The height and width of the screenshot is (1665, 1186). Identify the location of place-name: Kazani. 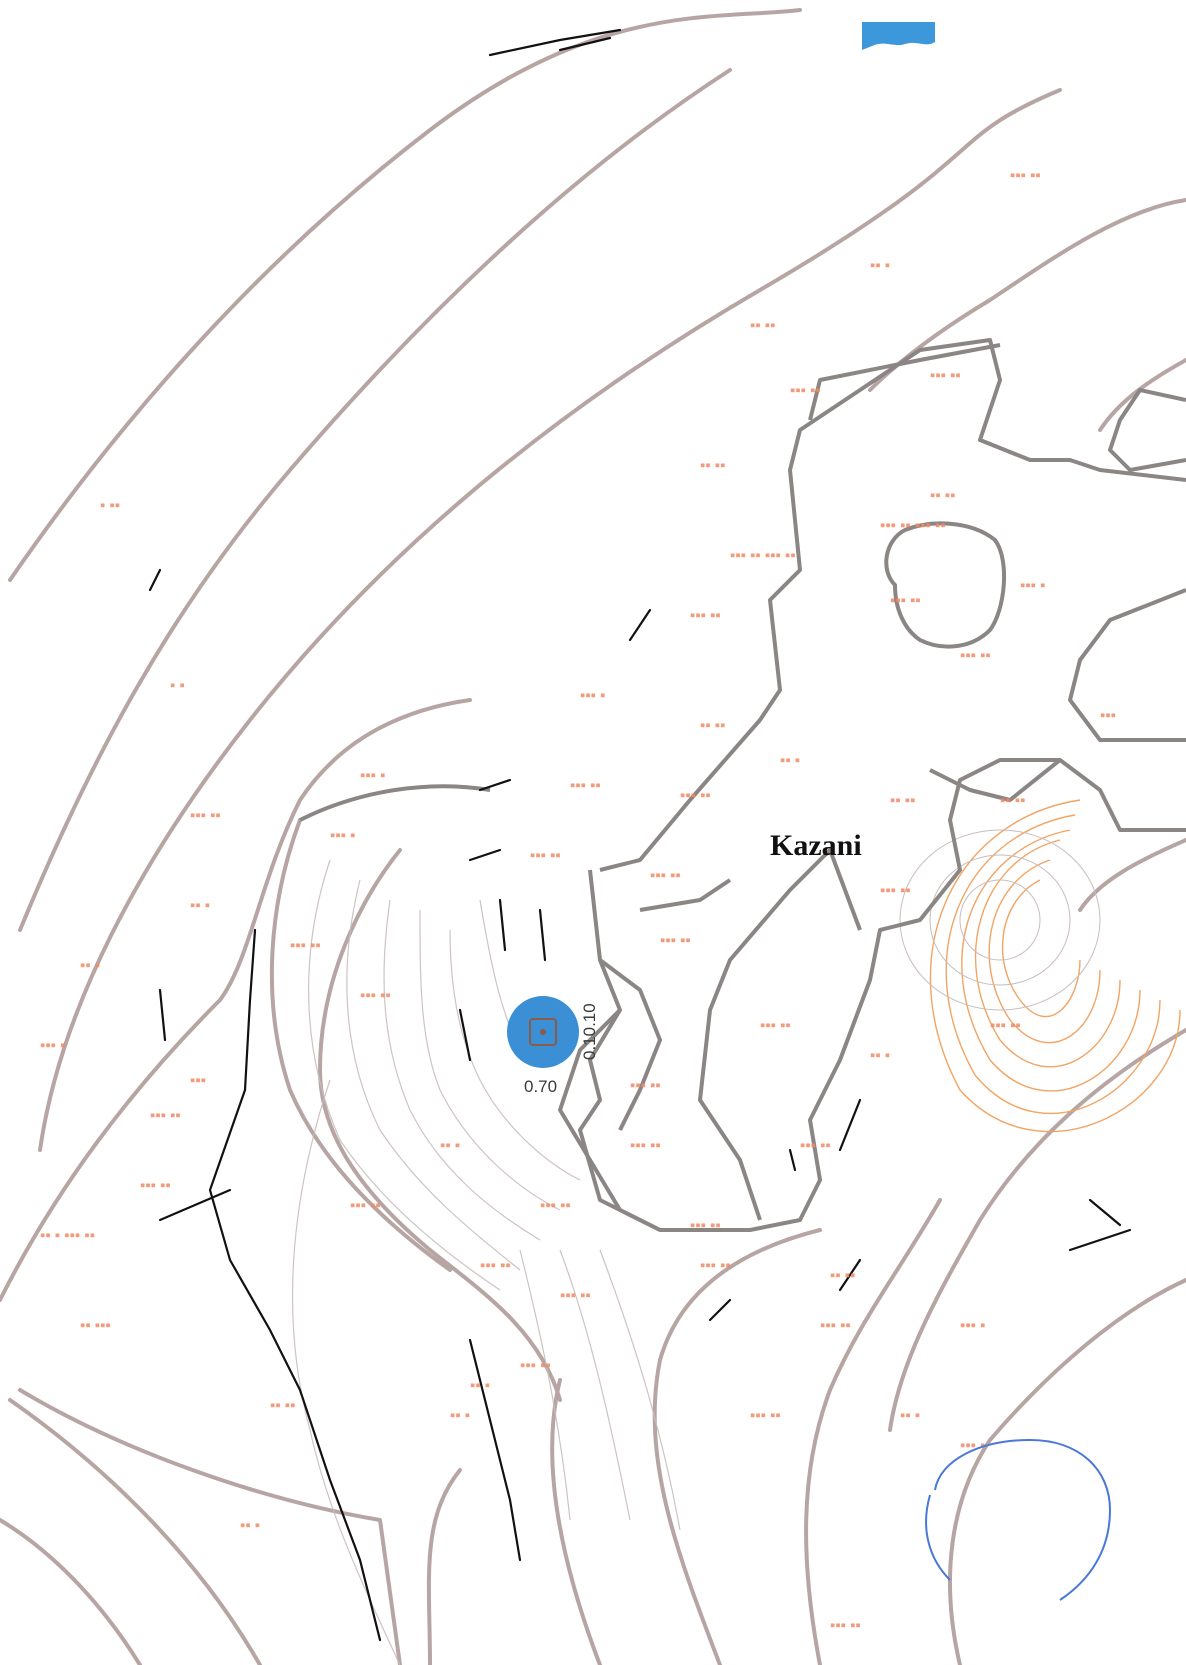
(816, 845).